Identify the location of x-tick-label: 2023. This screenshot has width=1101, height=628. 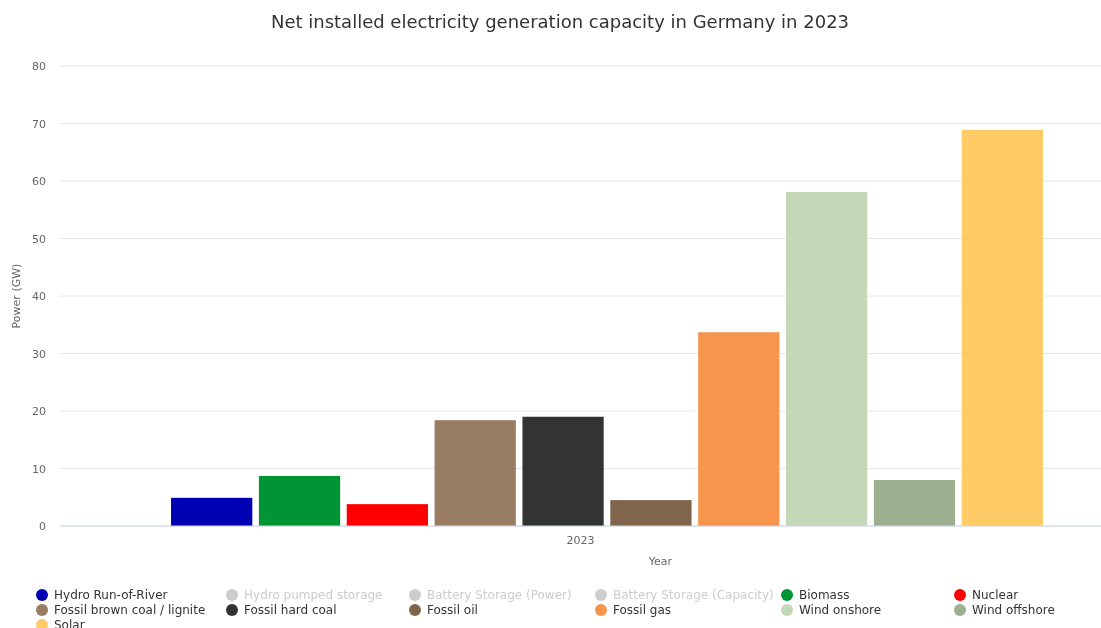
(580, 540).